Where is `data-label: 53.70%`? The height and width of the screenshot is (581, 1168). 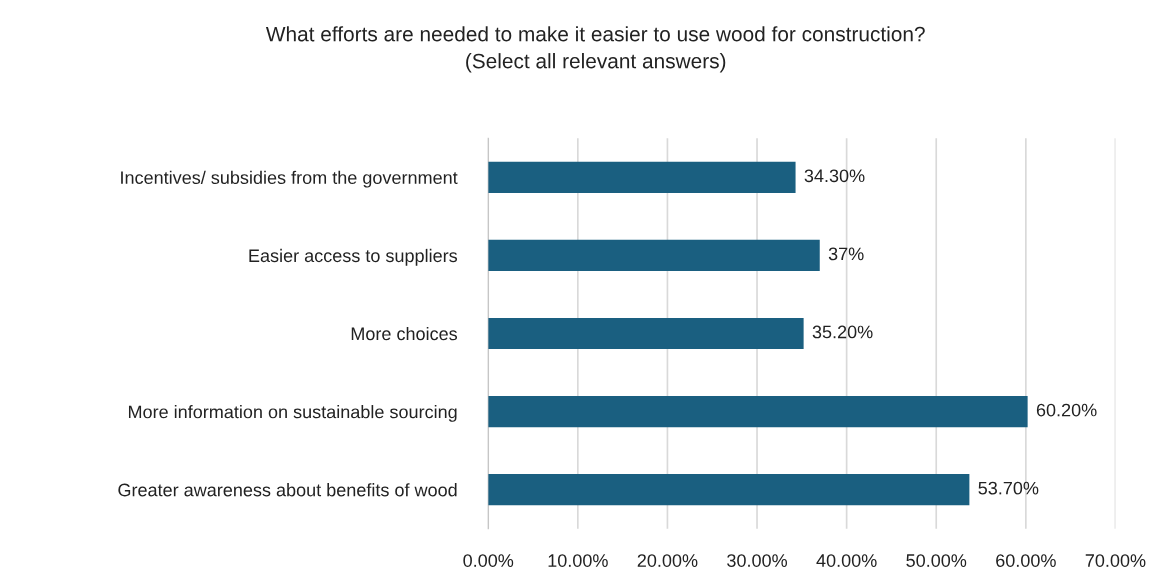 data-label: 53.70% is located at coordinates (1008, 488).